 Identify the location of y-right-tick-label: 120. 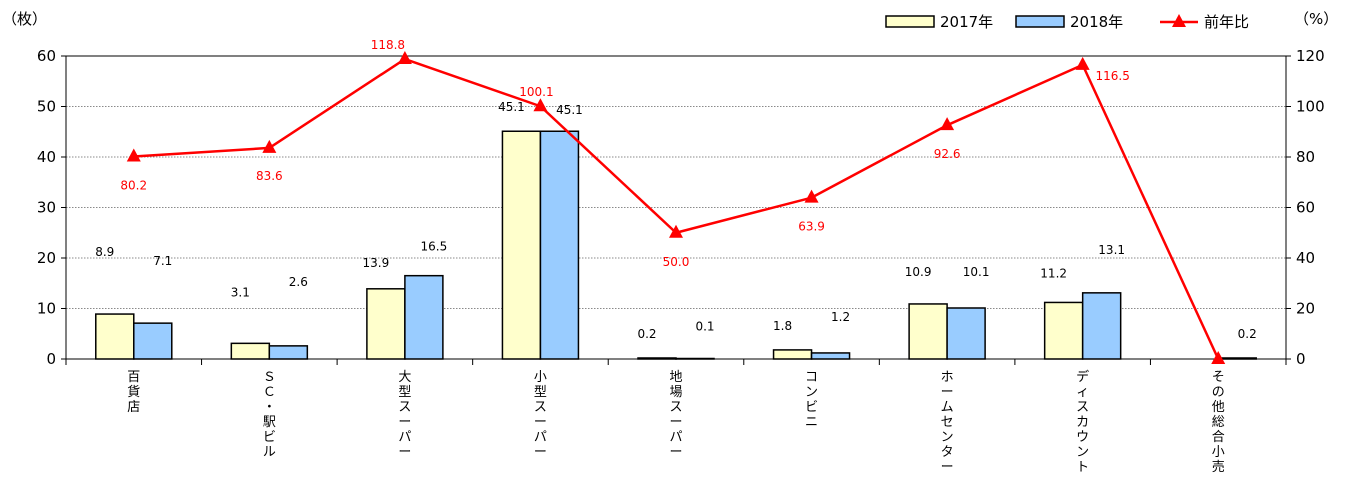
(1310, 56).